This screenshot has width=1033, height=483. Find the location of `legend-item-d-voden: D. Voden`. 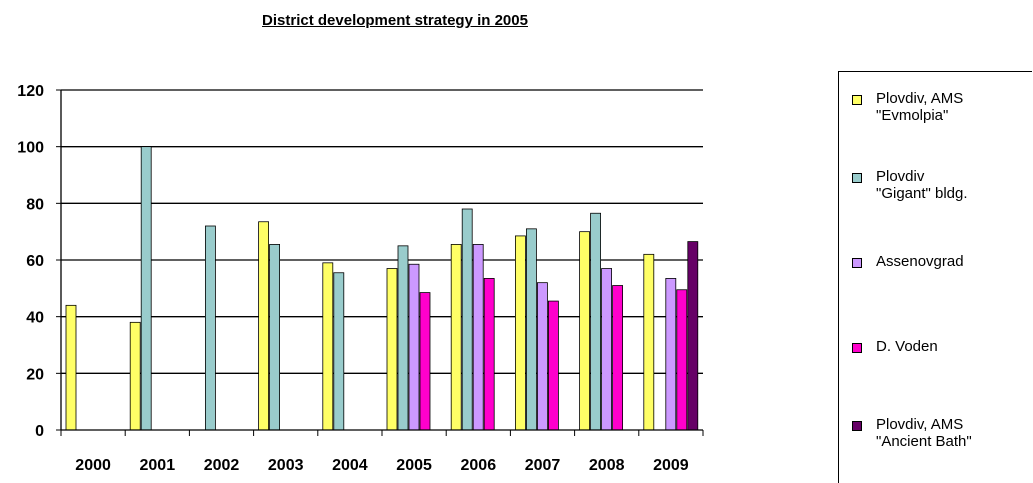

legend-item-d-voden: D. Voden is located at coordinates (895, 346).